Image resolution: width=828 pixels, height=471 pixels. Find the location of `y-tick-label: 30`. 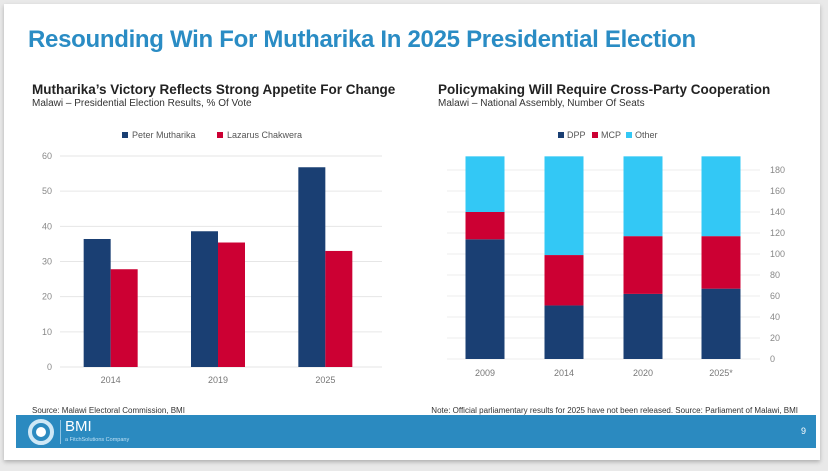

y-tick-label: 30 is located at coordinates (47, 262).